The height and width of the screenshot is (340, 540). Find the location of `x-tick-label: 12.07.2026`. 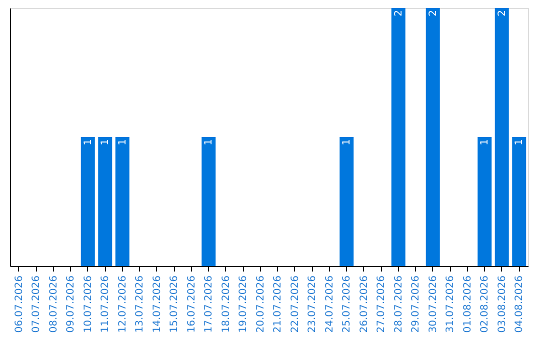

x-tick-label: 12.07.2026 is located at coordinates (122, 304).